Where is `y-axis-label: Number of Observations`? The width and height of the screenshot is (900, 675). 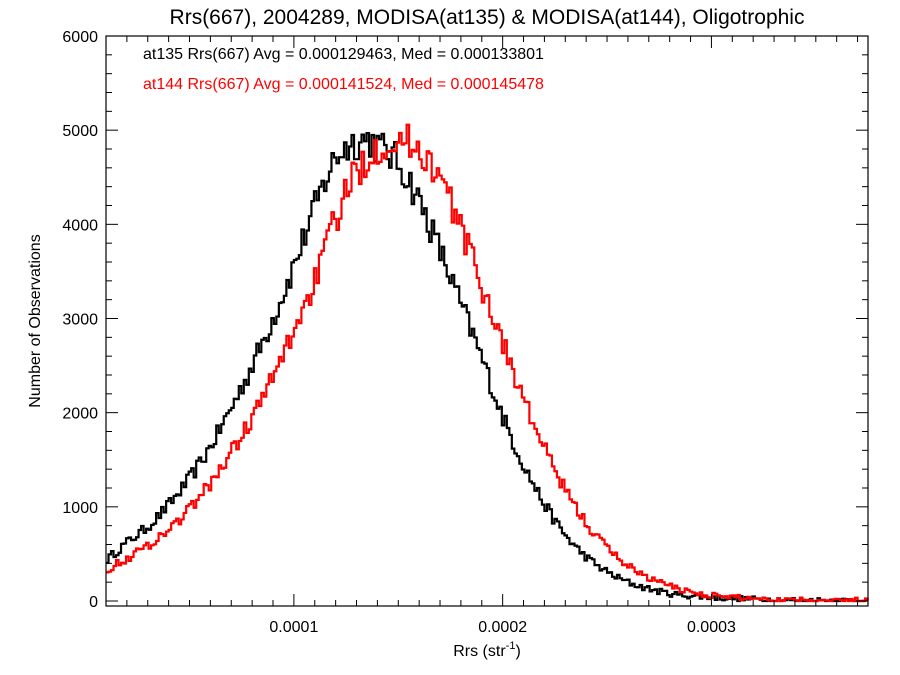 y-axis-label: Number of Observations is located at coordinates (35, 320).